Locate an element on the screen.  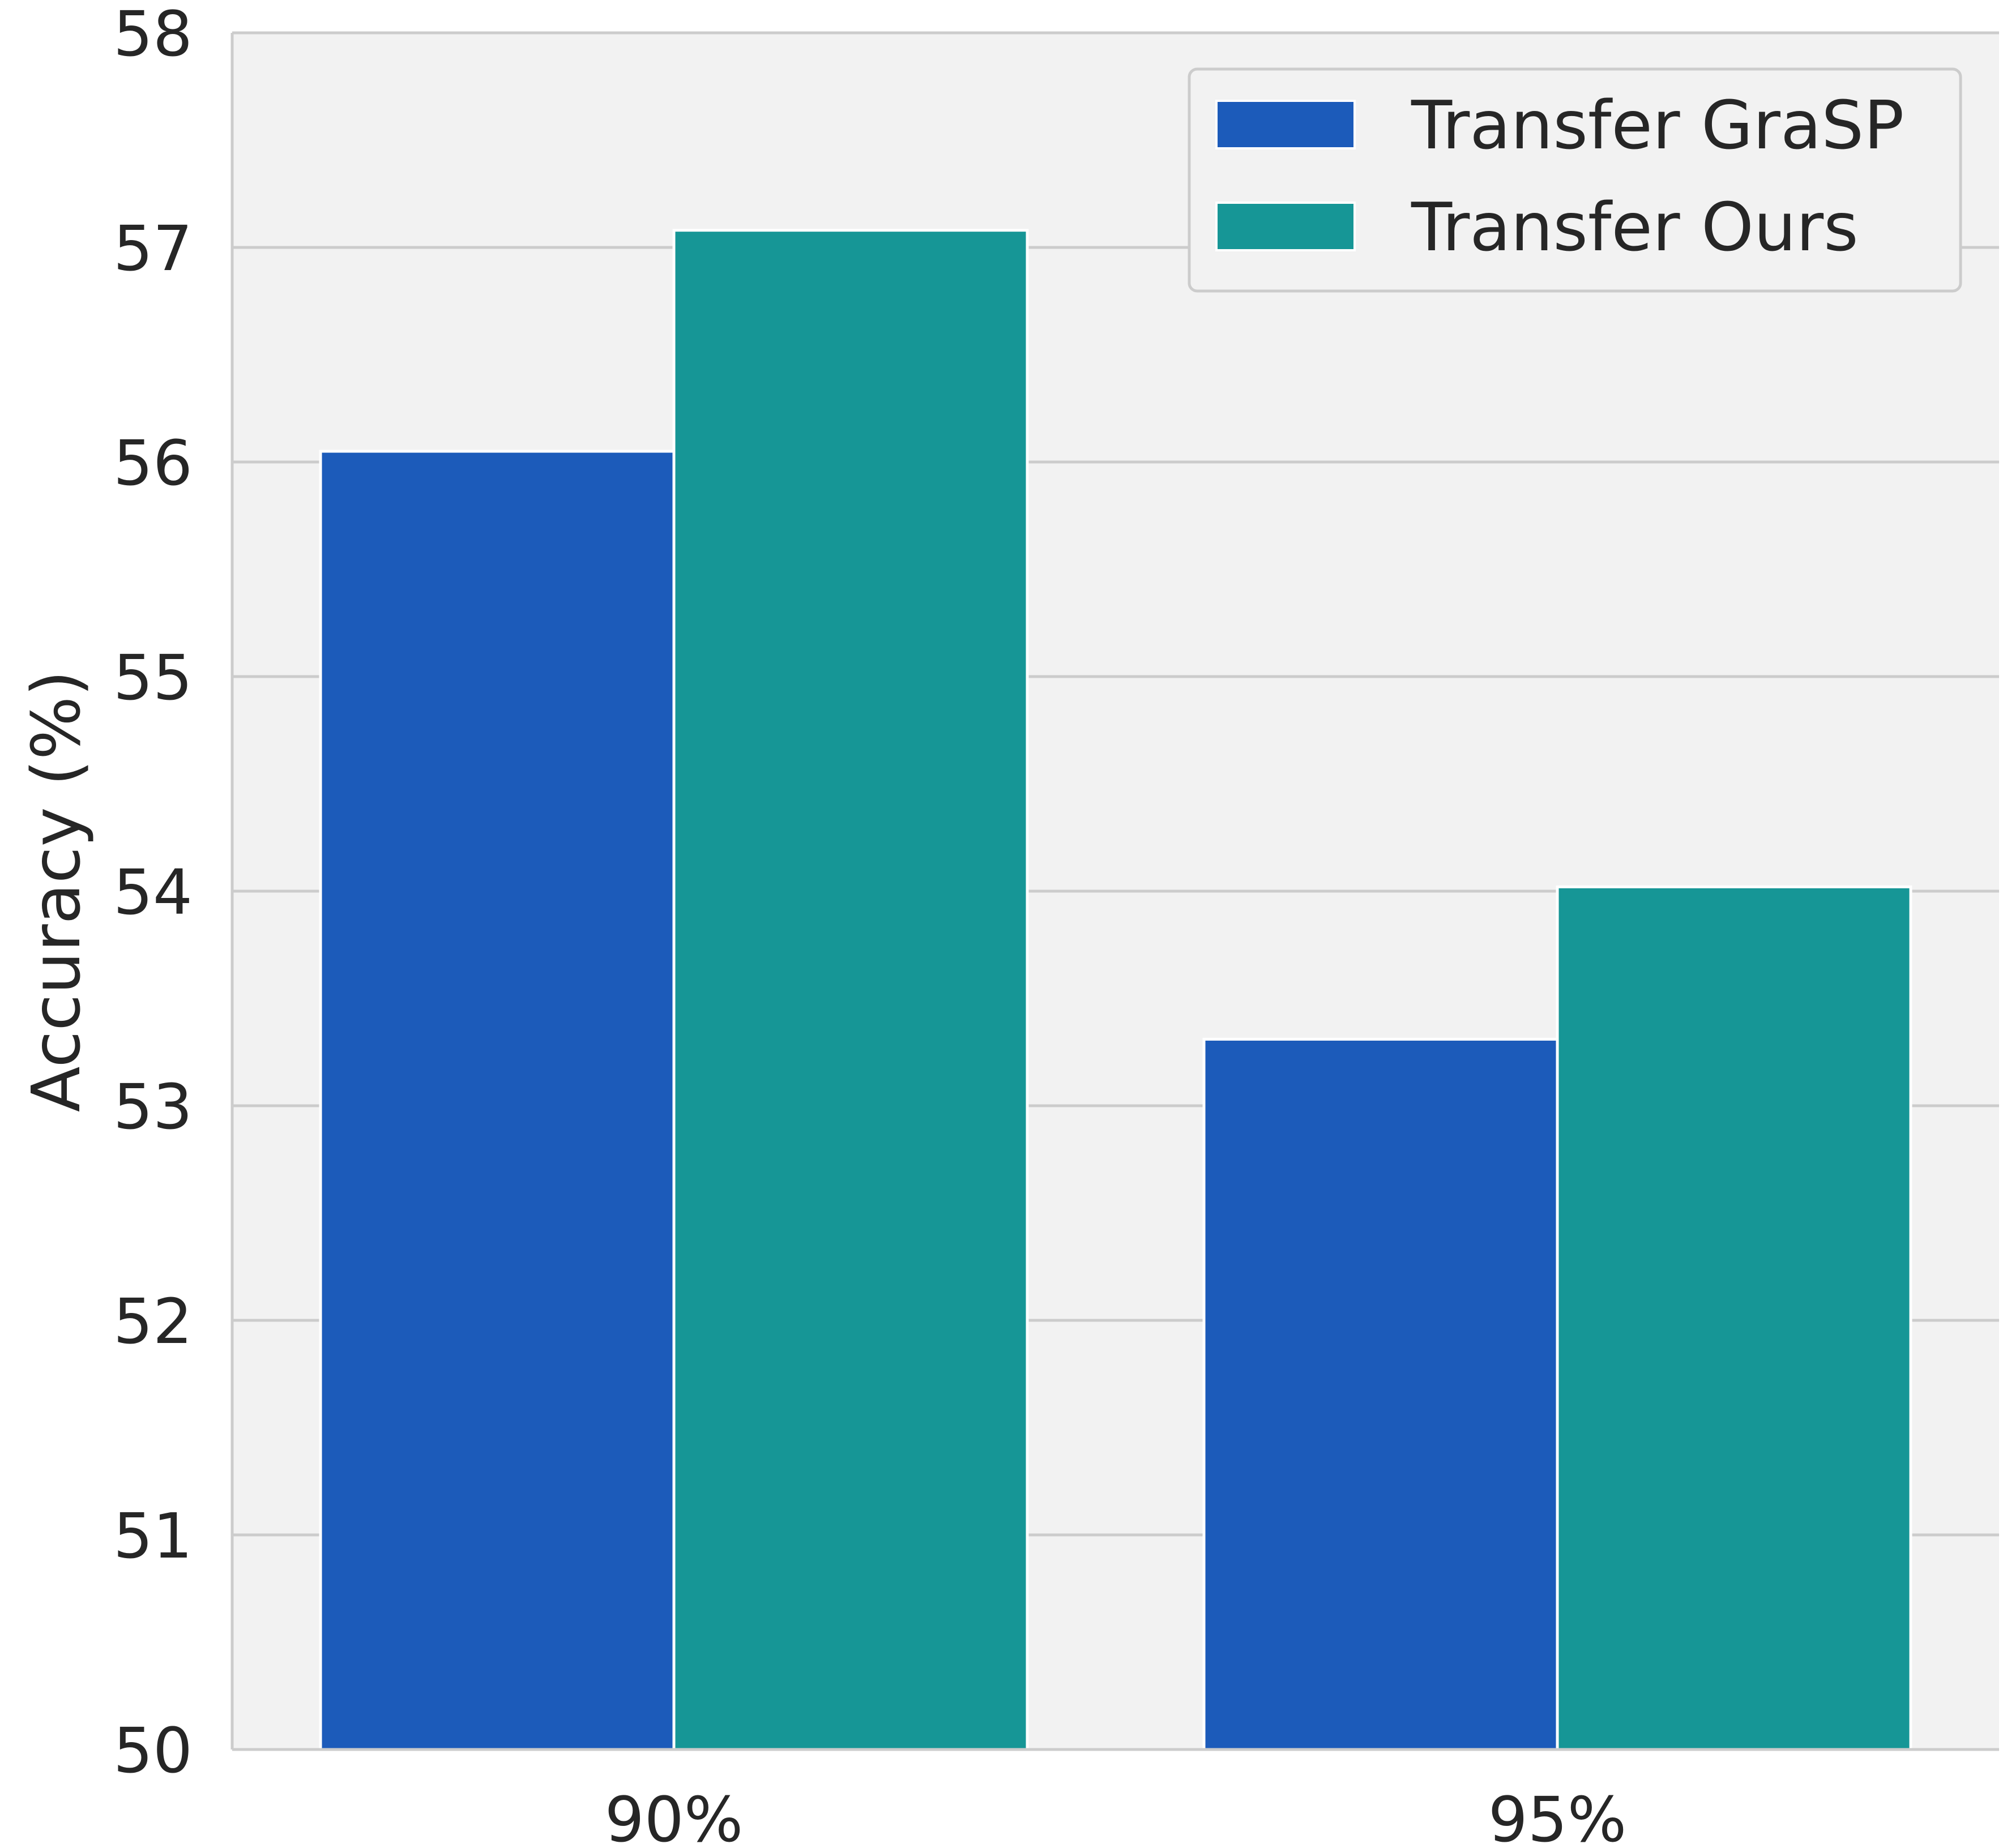
legend-box is located at coordinates (1575, 180).